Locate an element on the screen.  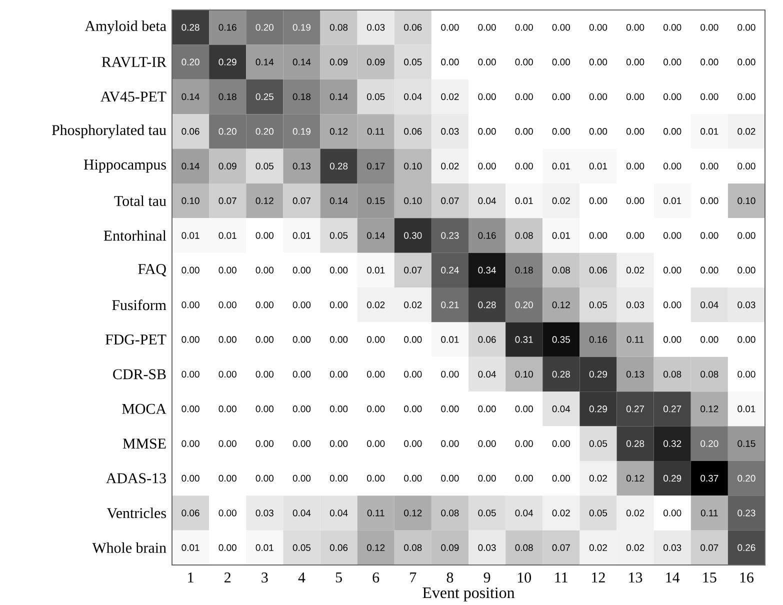
y-tick-label: Whole brain is located at coordinates (129, 548).